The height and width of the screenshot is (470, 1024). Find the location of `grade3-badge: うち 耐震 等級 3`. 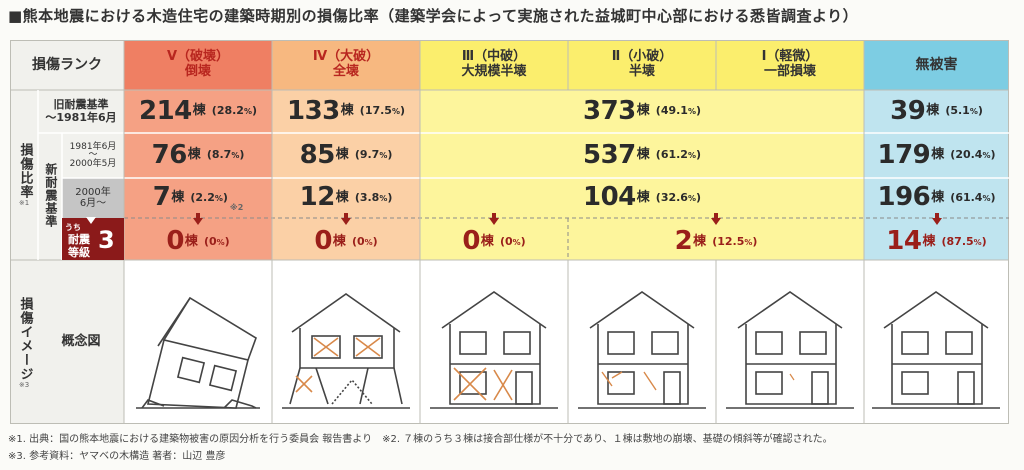

grade3-badge: うち 耐震 等級 3 is located at coordinates (93, 238).